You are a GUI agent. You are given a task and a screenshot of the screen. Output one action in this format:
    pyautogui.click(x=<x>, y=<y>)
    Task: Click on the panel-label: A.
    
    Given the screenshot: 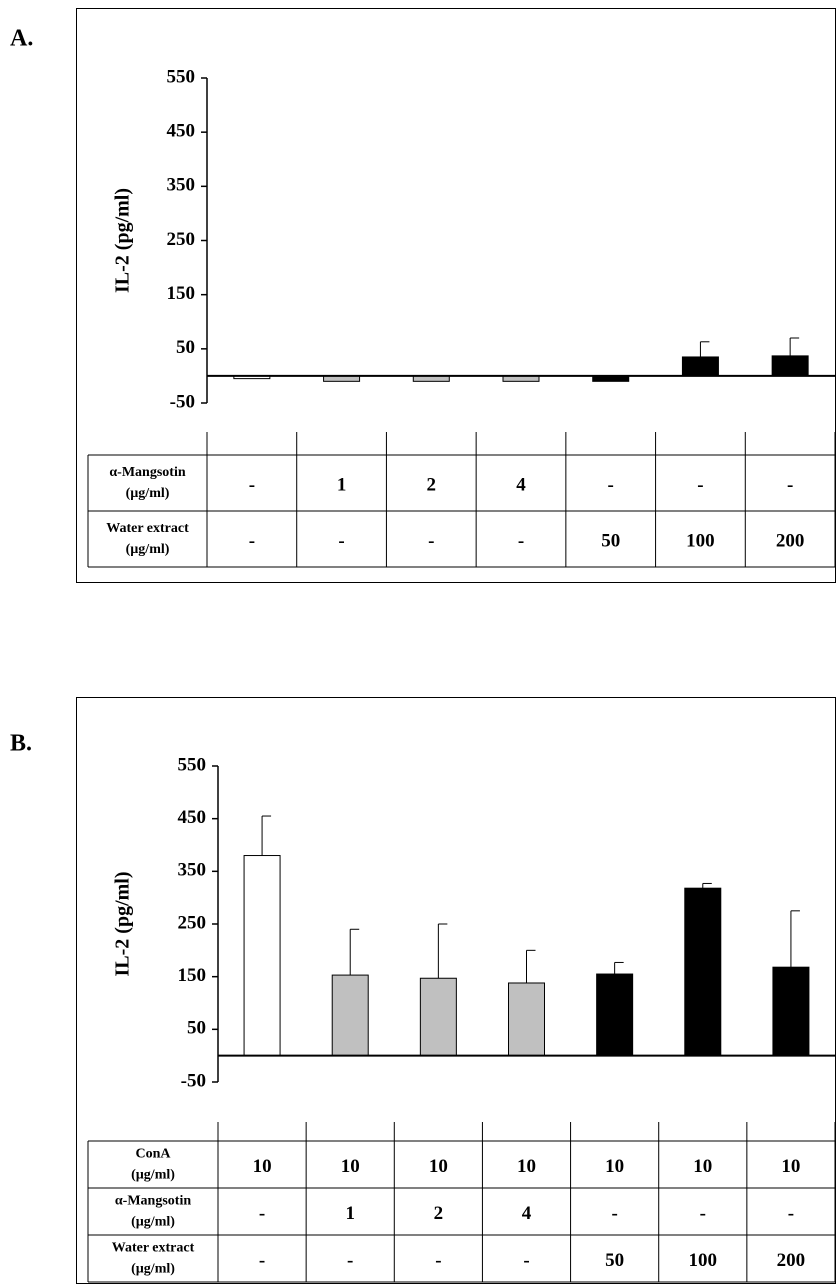 What is the action you would take?
    pyautogui.click(x=21, y=39)
    